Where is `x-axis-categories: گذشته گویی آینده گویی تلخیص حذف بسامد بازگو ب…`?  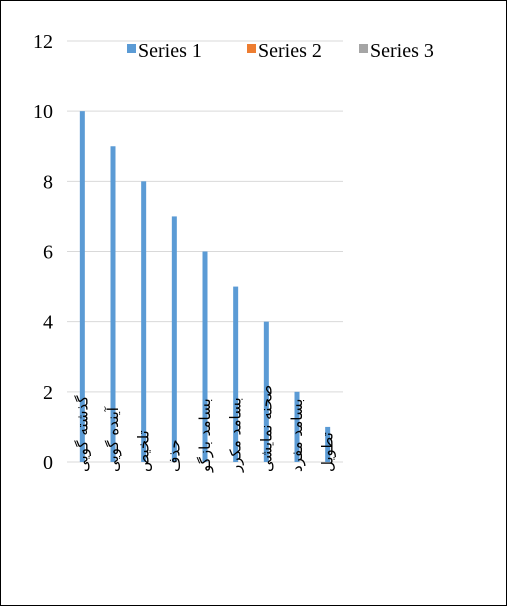 x-axis-categories: گذشته گویی آینده گویی تلخیص حذف بسامد بازگو ب… is located at coordinates (204, 429).